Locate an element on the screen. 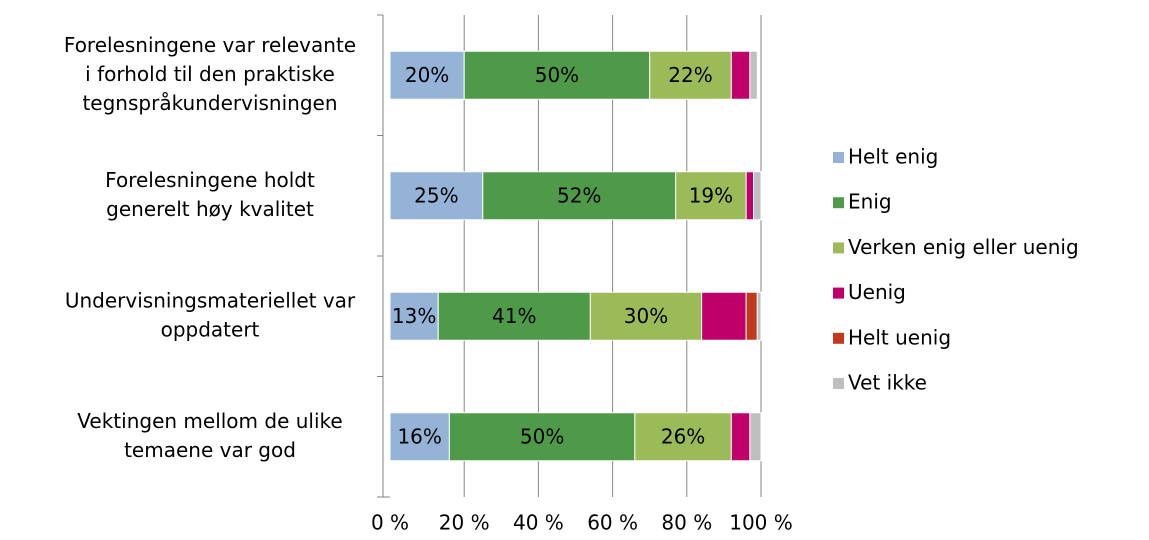  category-label: Undervisningsmateriellet var is located at coordinates (210, 300).